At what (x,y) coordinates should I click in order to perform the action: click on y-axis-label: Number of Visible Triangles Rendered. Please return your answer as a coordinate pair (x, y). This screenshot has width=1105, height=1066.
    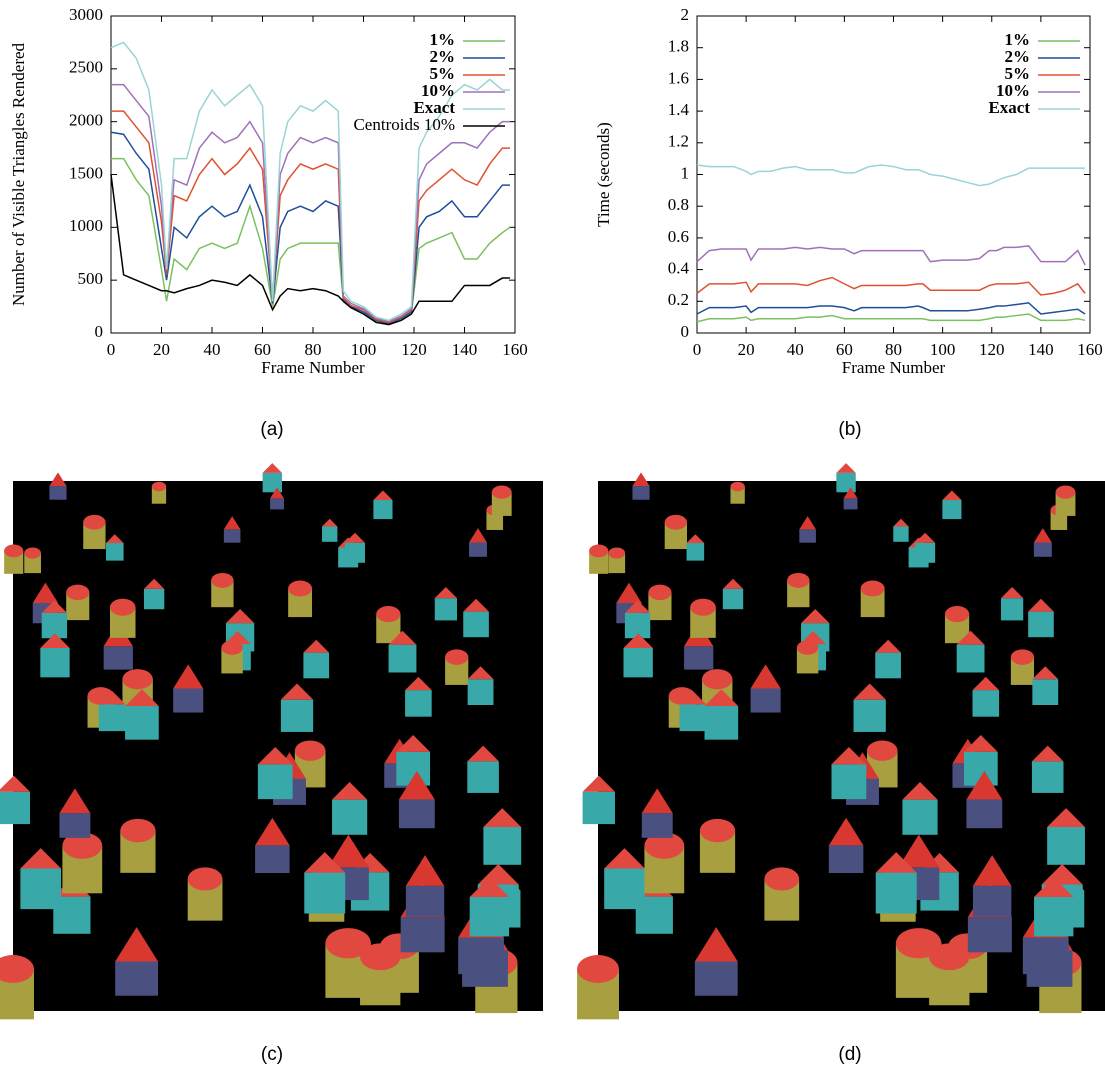
    Looking at the image, I should click on (18, 174).